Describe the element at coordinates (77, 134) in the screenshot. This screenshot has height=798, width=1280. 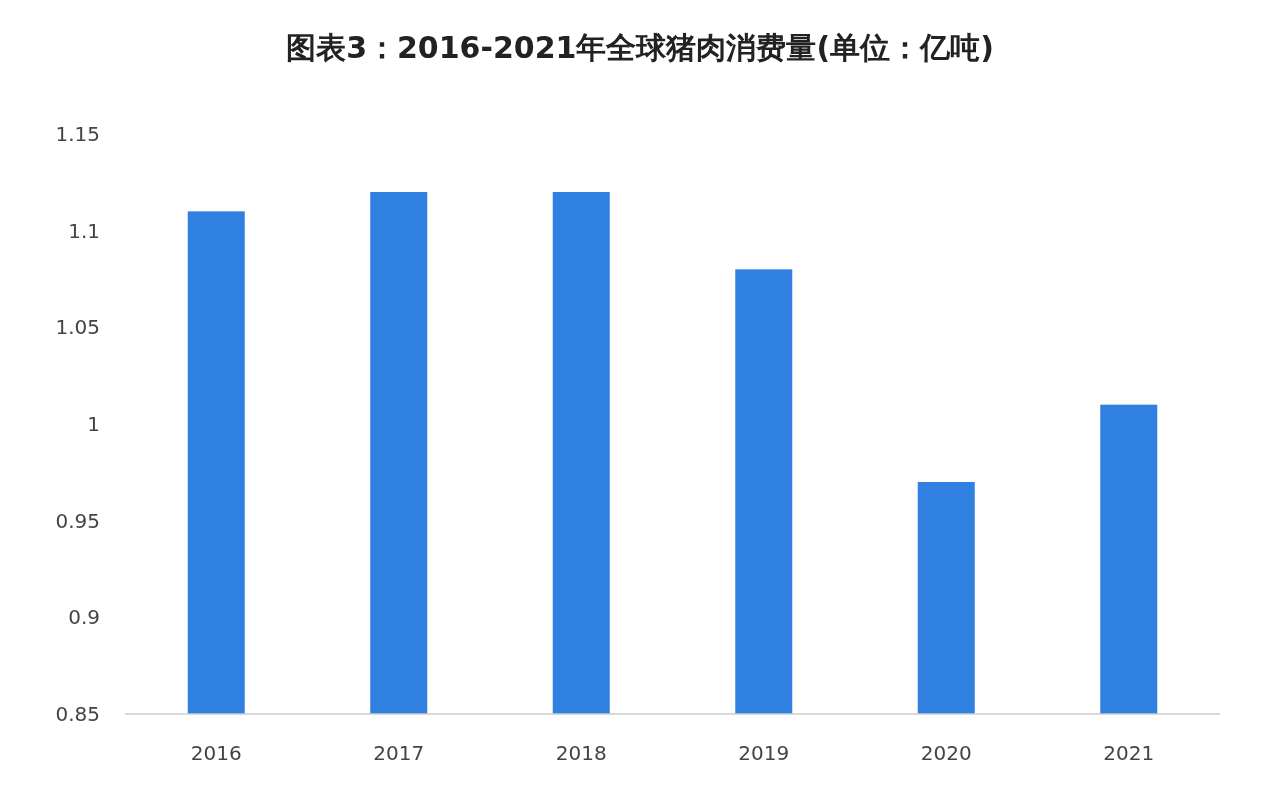
I see `y-tick-label: 1.15` at that location.